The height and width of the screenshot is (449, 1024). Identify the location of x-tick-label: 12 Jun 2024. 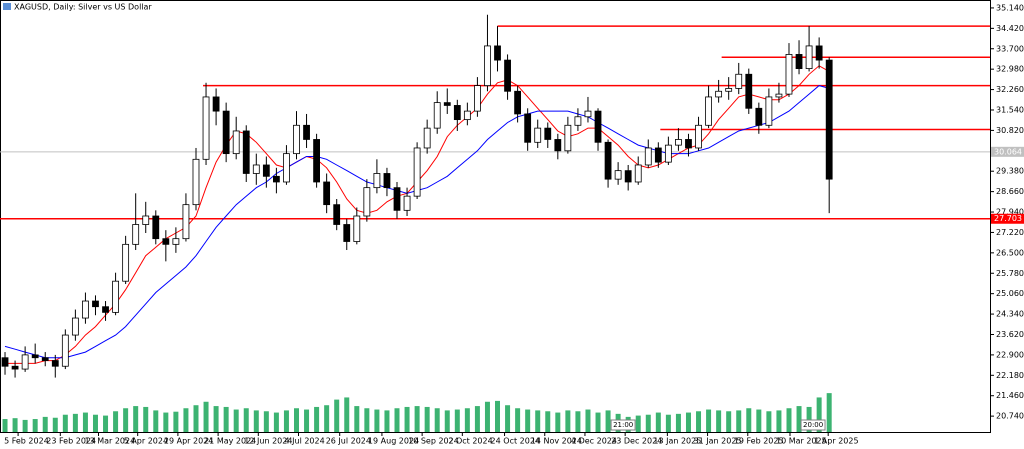
(268, 441).